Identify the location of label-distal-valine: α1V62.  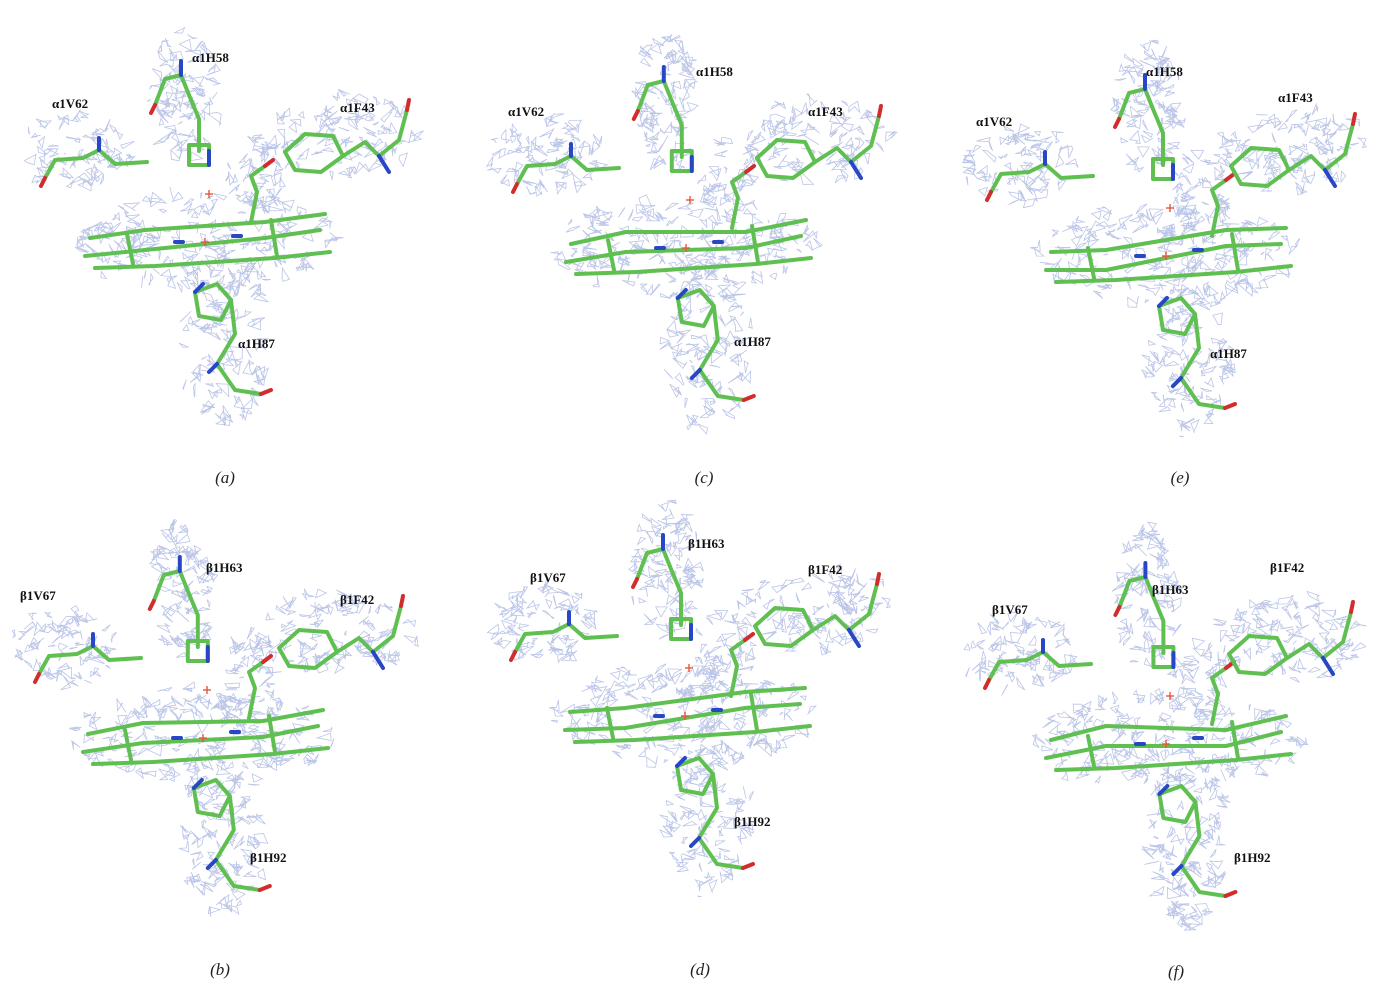
(994, 121).